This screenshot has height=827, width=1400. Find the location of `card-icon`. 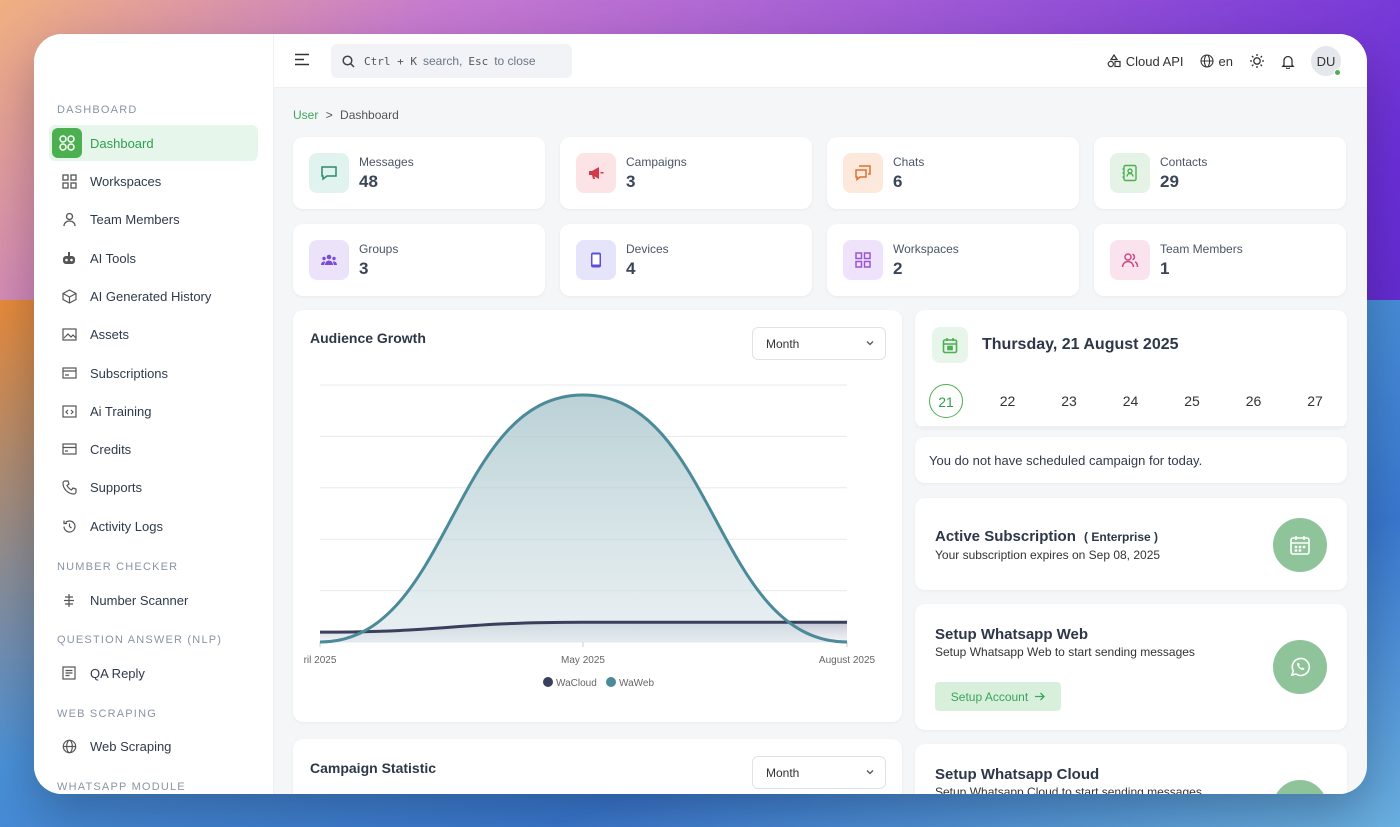

card-icon is located at coordinates (69, 373).